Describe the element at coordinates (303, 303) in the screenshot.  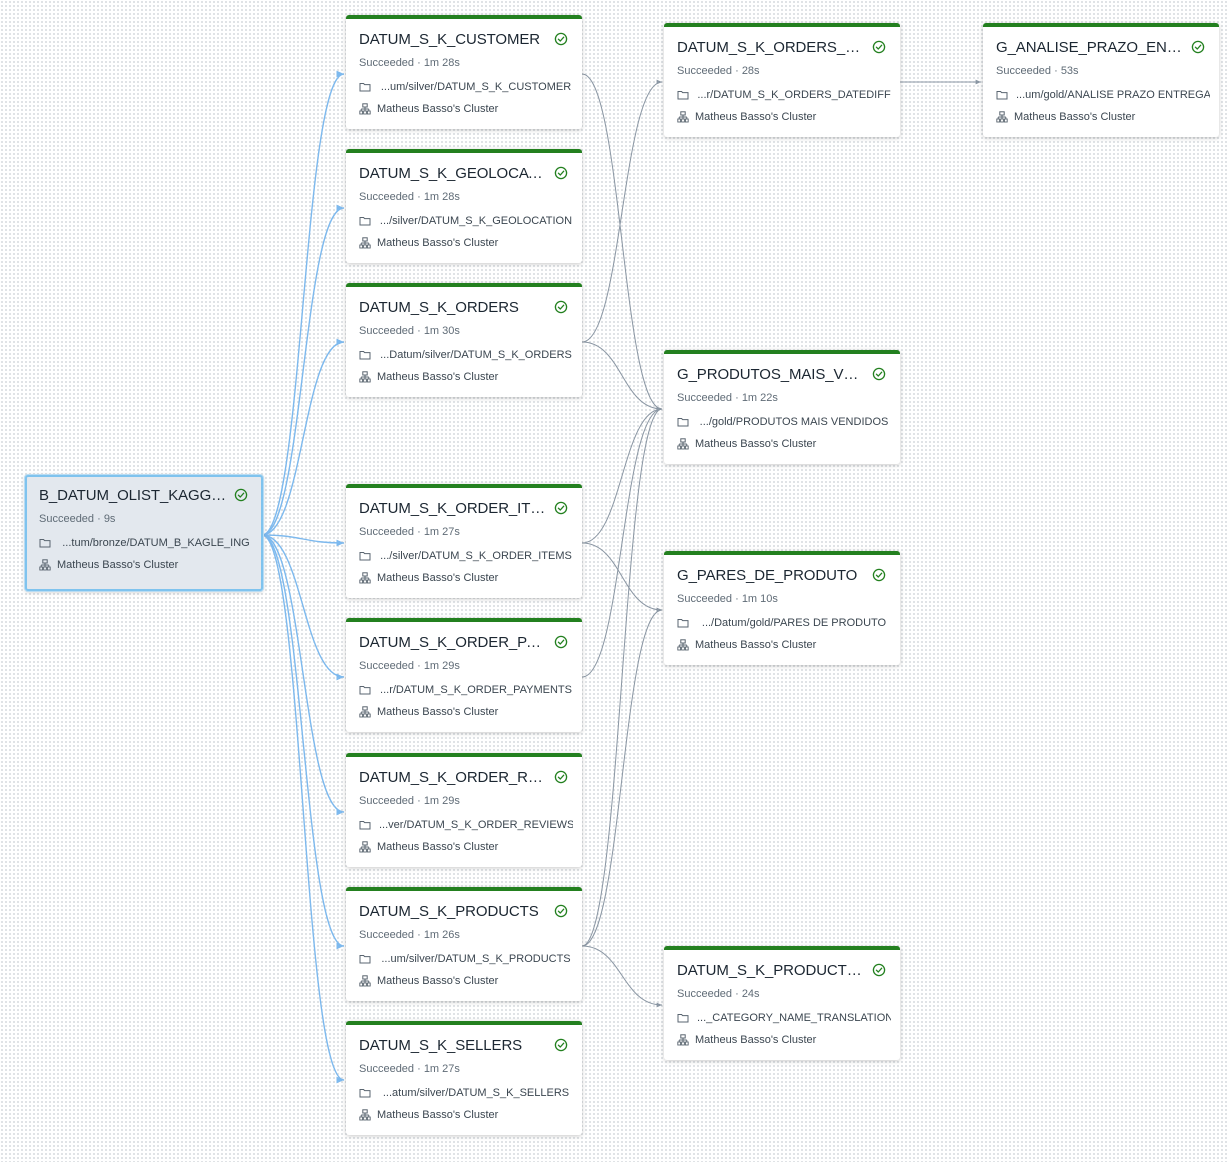
I see `edge-b-olist-to-customer` at that location.